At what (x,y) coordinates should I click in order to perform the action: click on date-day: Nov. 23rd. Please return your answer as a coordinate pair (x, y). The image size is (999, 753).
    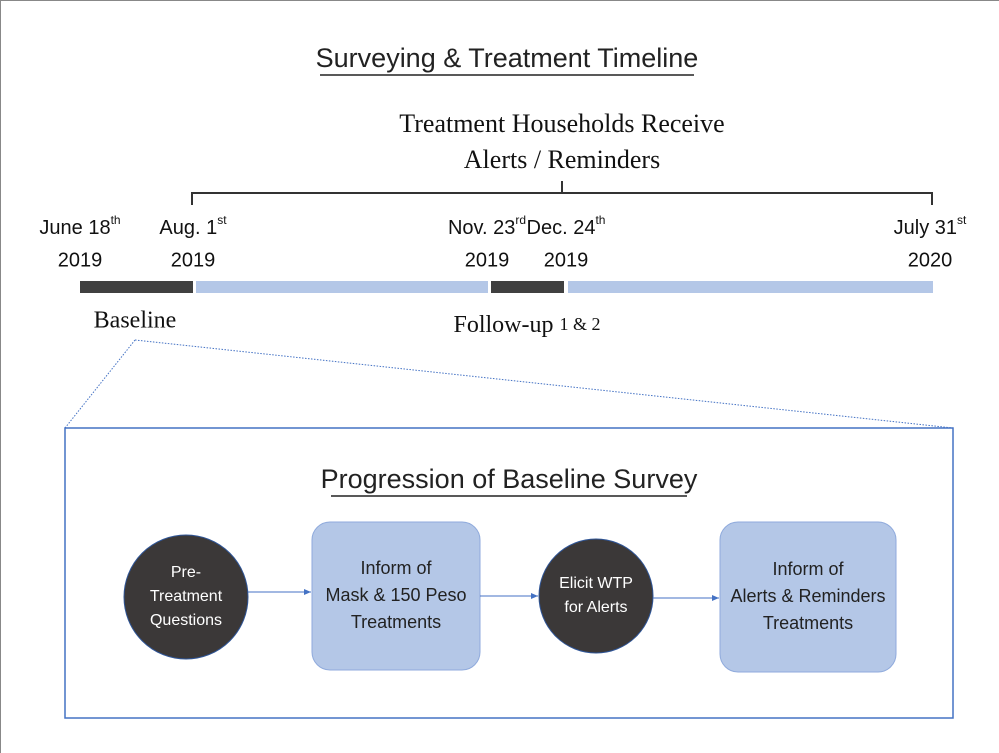
    Looking at the image, I should click on (487, 226).